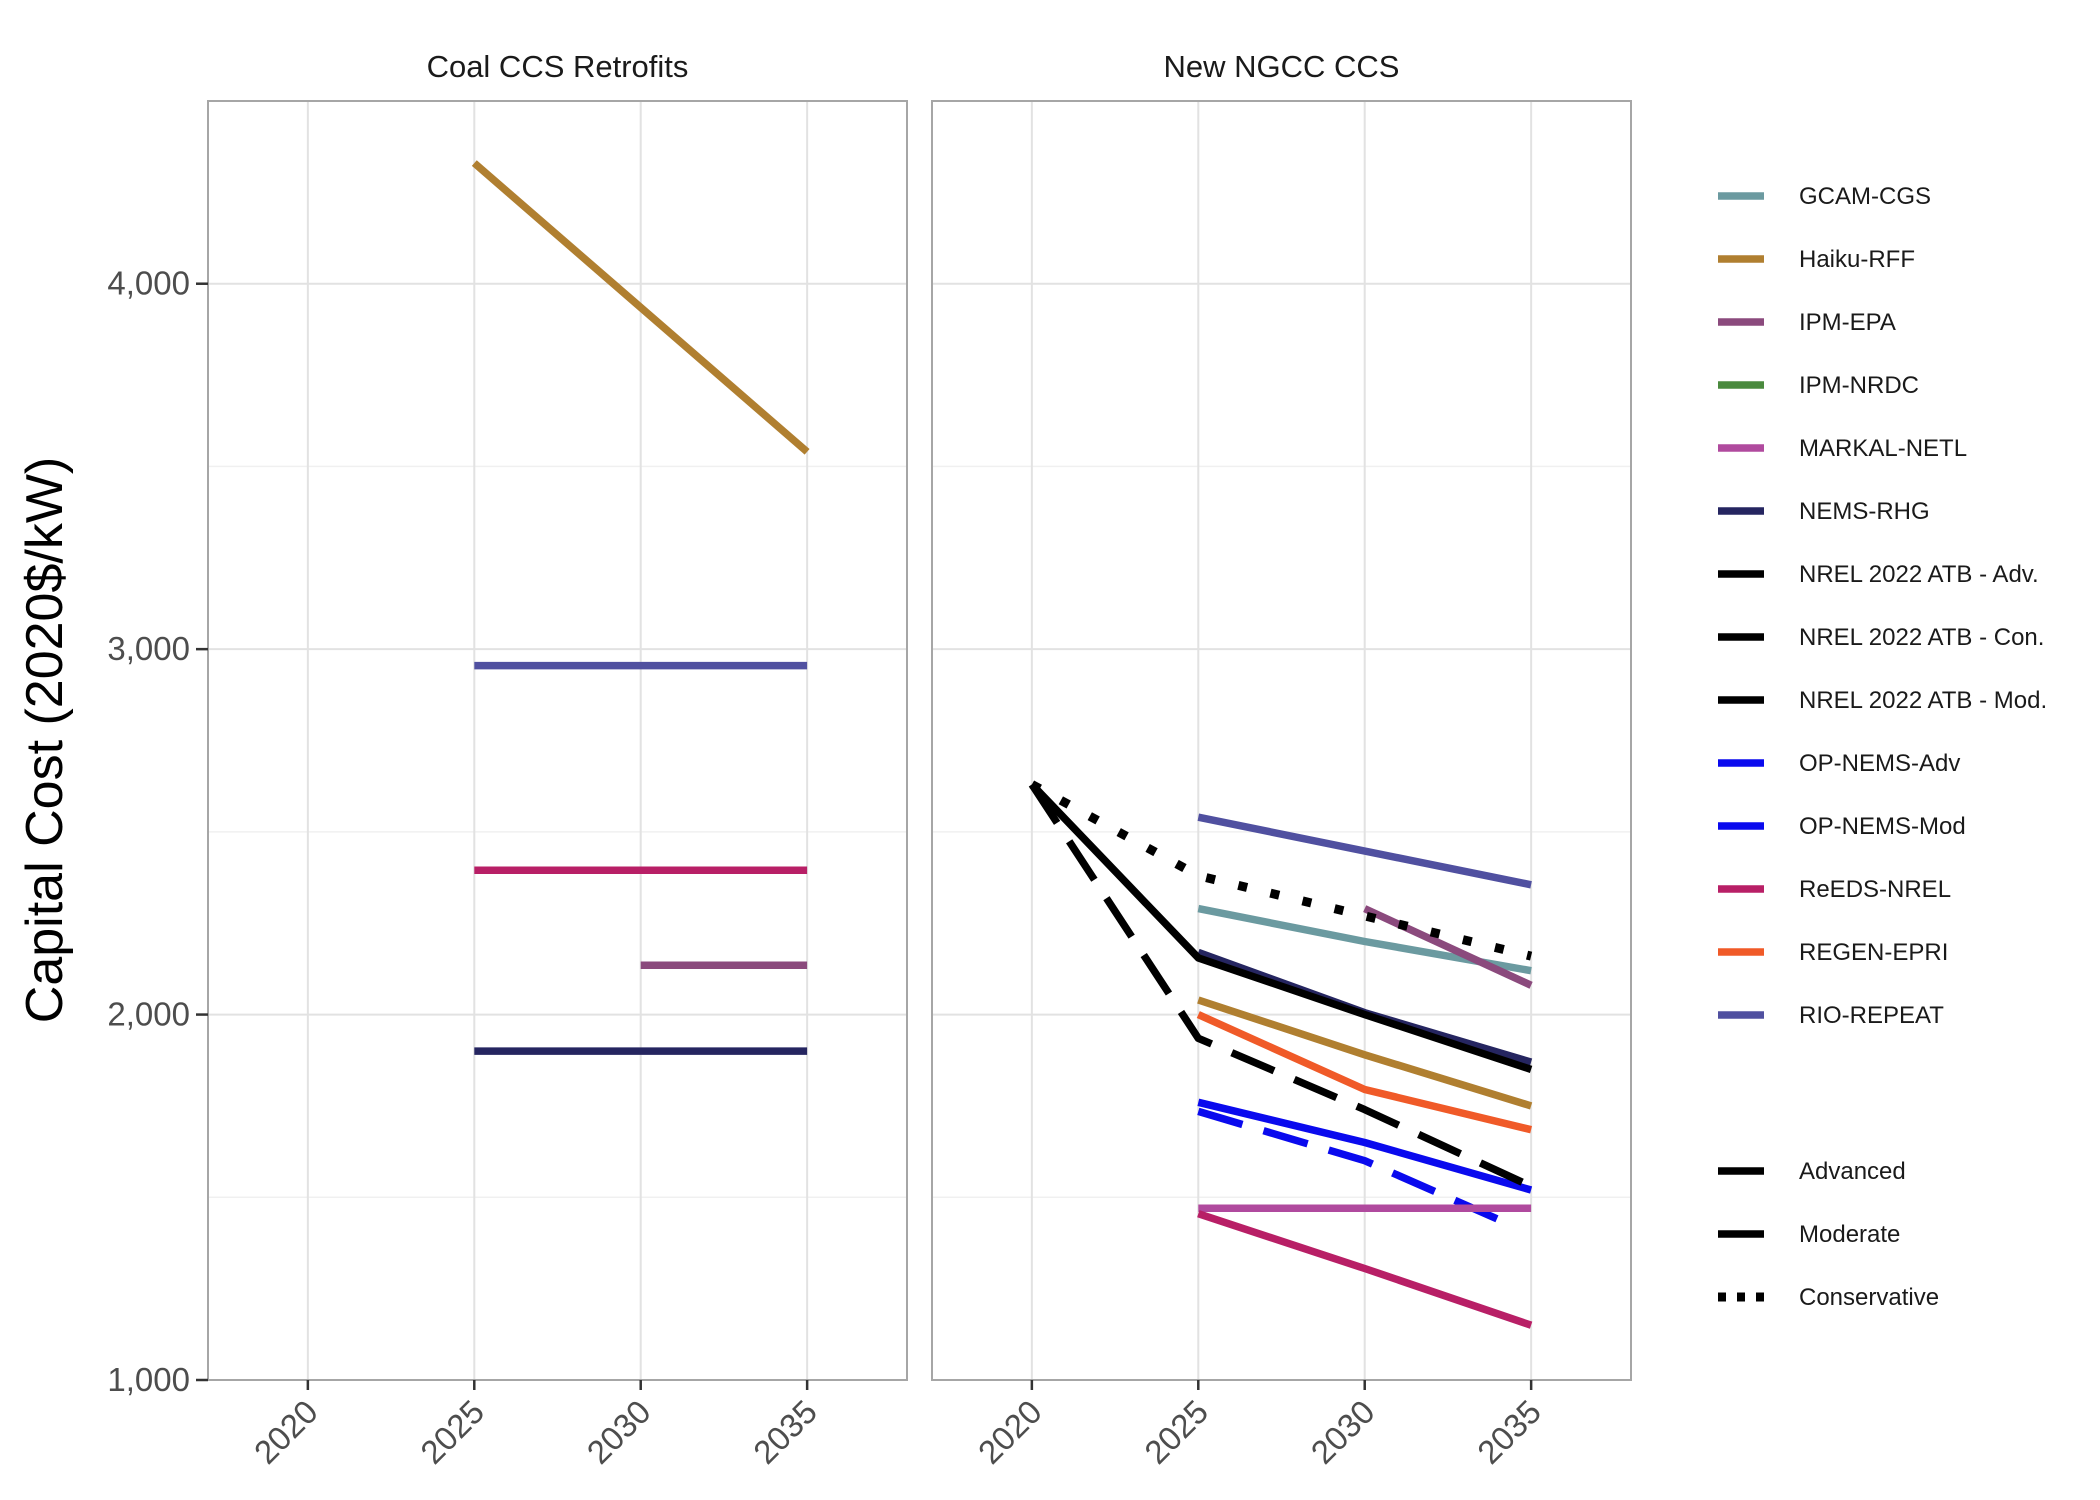 The height and width of the screenshot is (1500, 2100). What do you see at coordinates (1869, 1297) in the screenshot?
I see `legend-label: Conservative` at bounding box center [1869, 1297].